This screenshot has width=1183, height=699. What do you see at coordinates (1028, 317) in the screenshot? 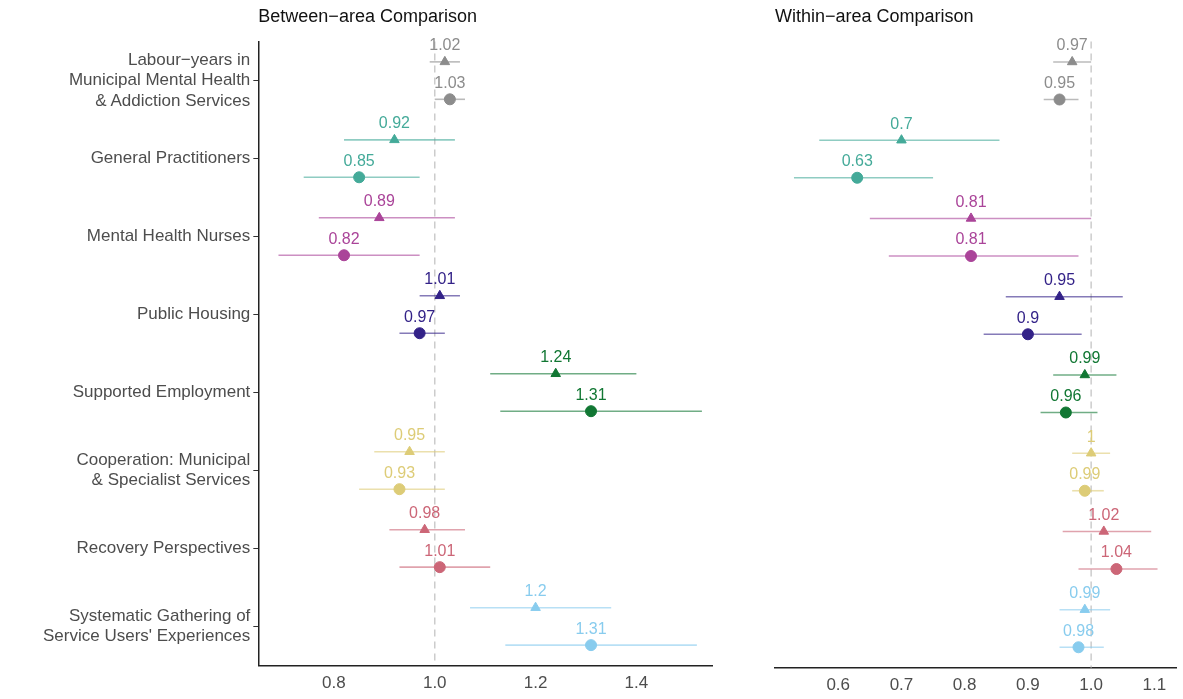
I see `data-label: 0.9` at bounding box center [1028, 317].